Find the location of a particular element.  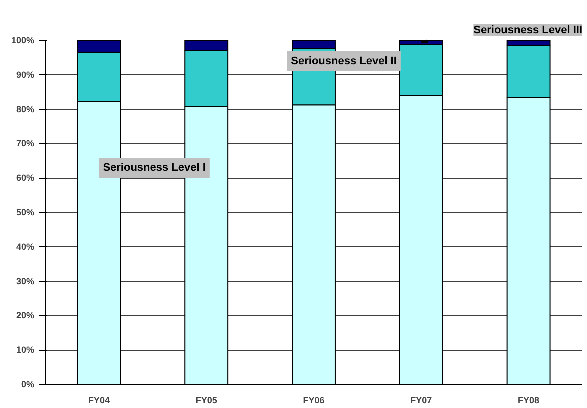

series-label: Seriousness Level III is located at coordinates (528, 30).